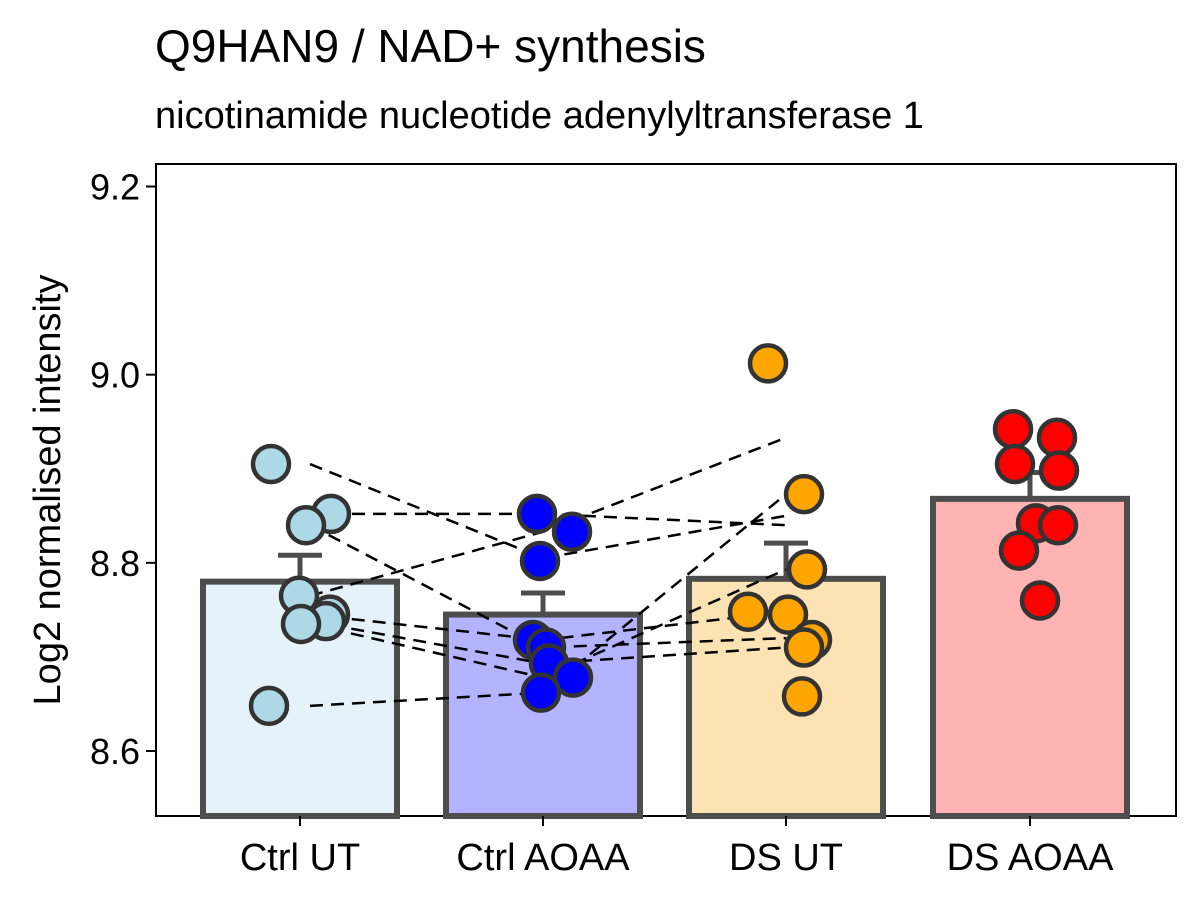  I want to click on x-tick-label: DS AOAA, so click(1030, 858).